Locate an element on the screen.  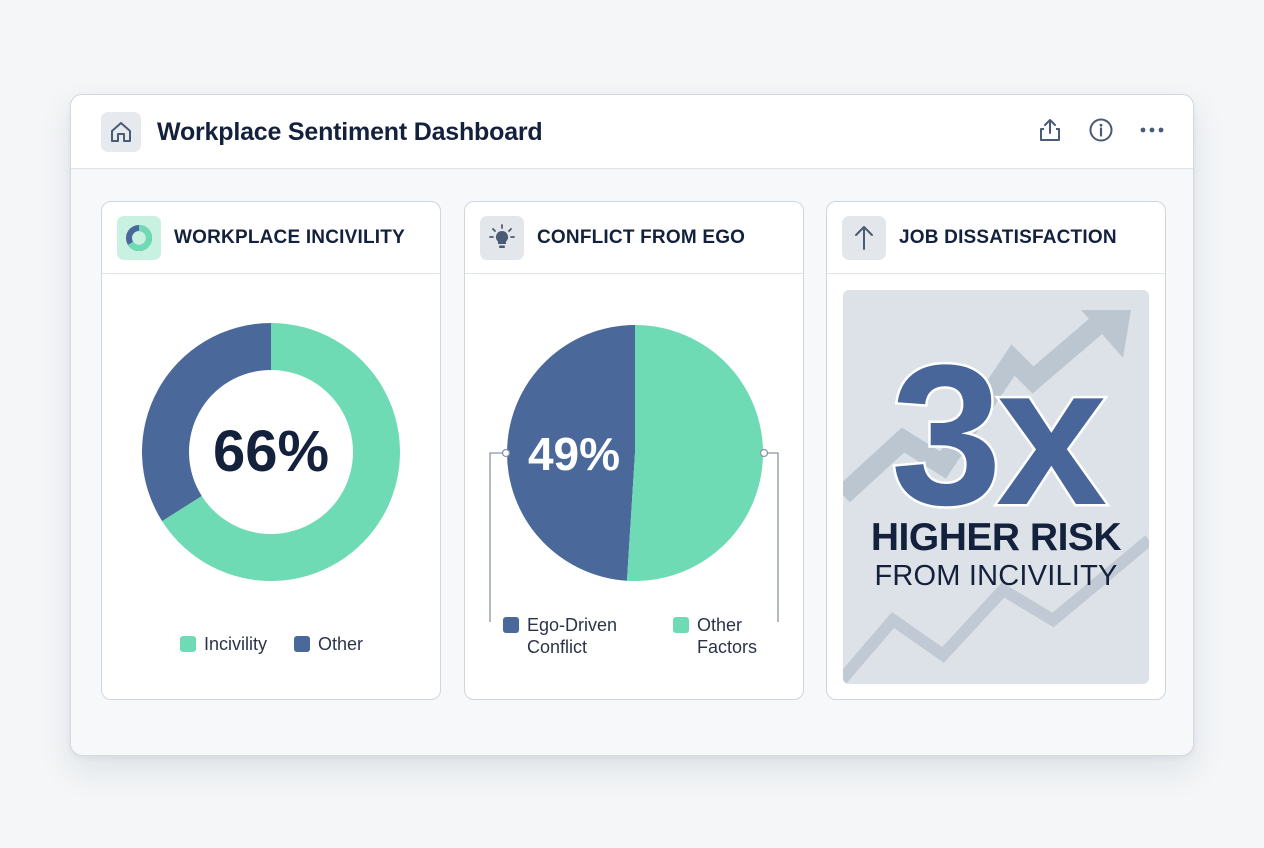
leader-line-left is located at coordinates (497, 537).